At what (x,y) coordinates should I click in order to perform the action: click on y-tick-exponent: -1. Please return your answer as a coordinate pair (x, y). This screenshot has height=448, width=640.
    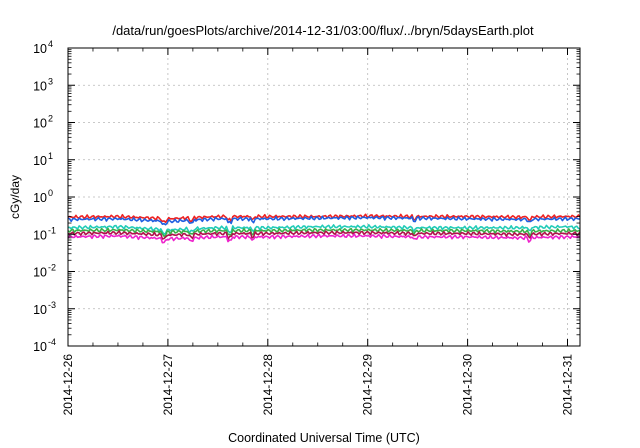
    Looking at the image, I should click on (52, 230).